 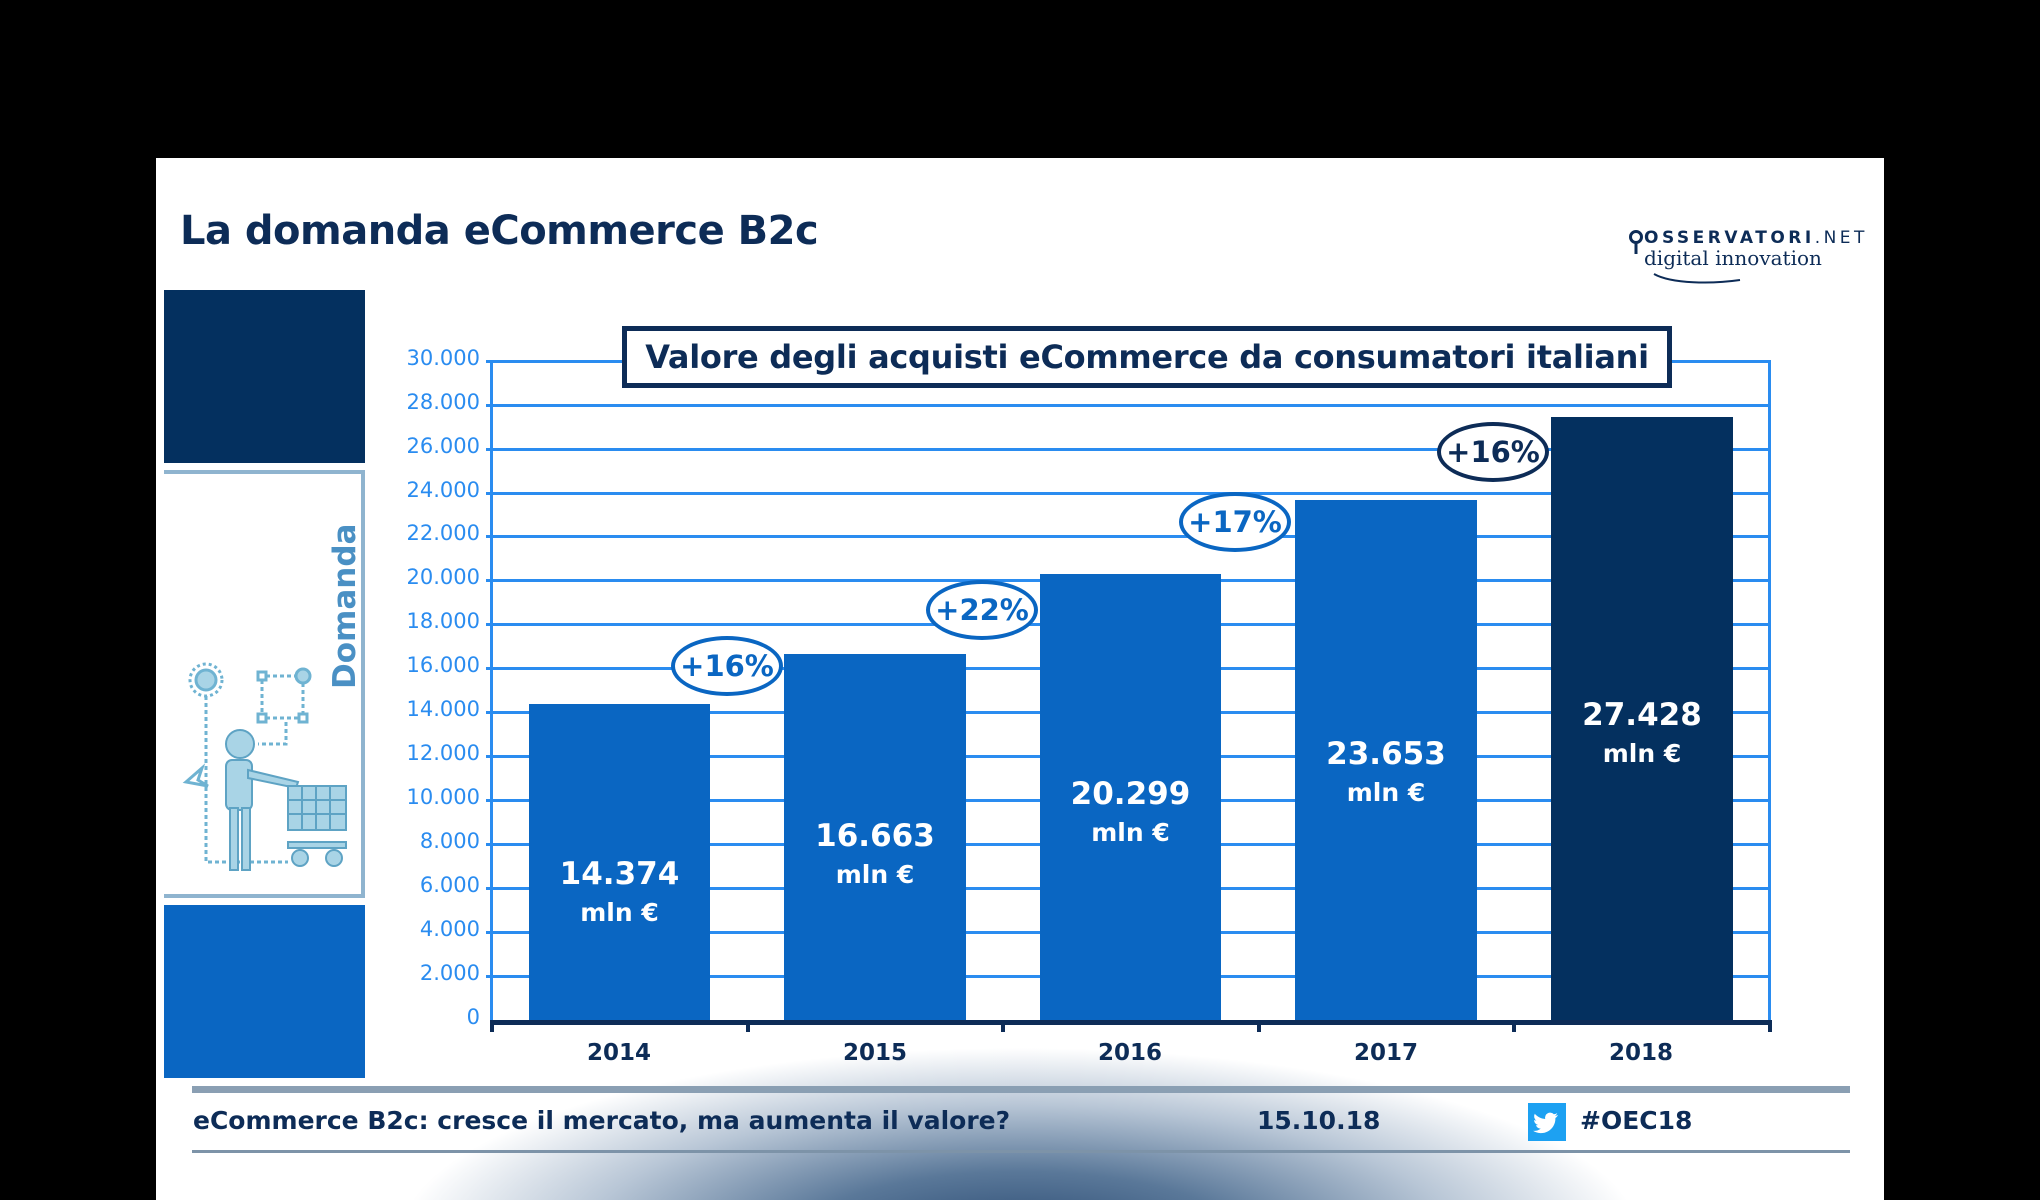 What do you see at coordinates (443, 797) in the screenshot?
I see `y-tick-label: 10.000` at bounding box center [443, 797].